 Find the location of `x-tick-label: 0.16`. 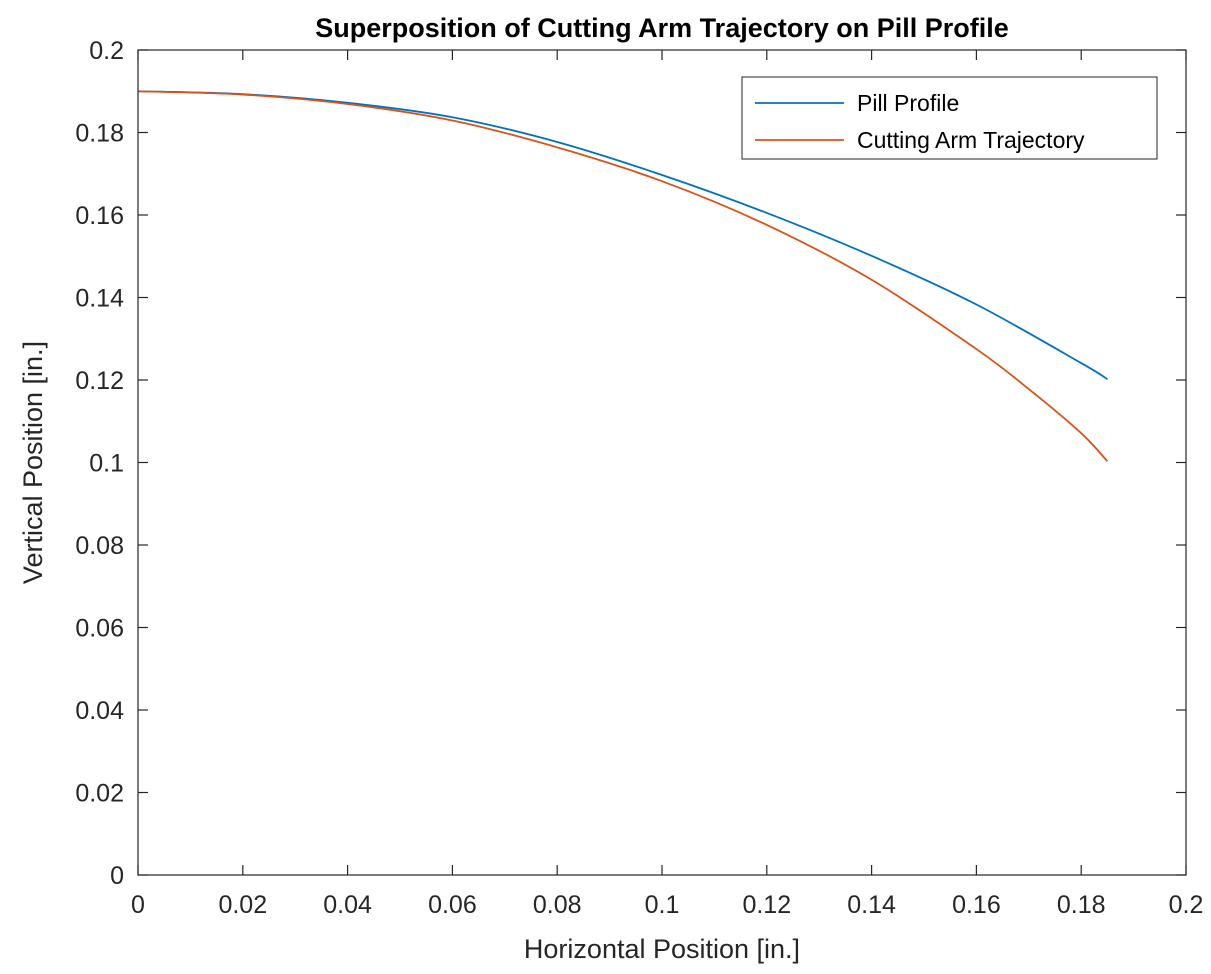

x-tick-label: 0.16 is located at coordinates (976, 905).